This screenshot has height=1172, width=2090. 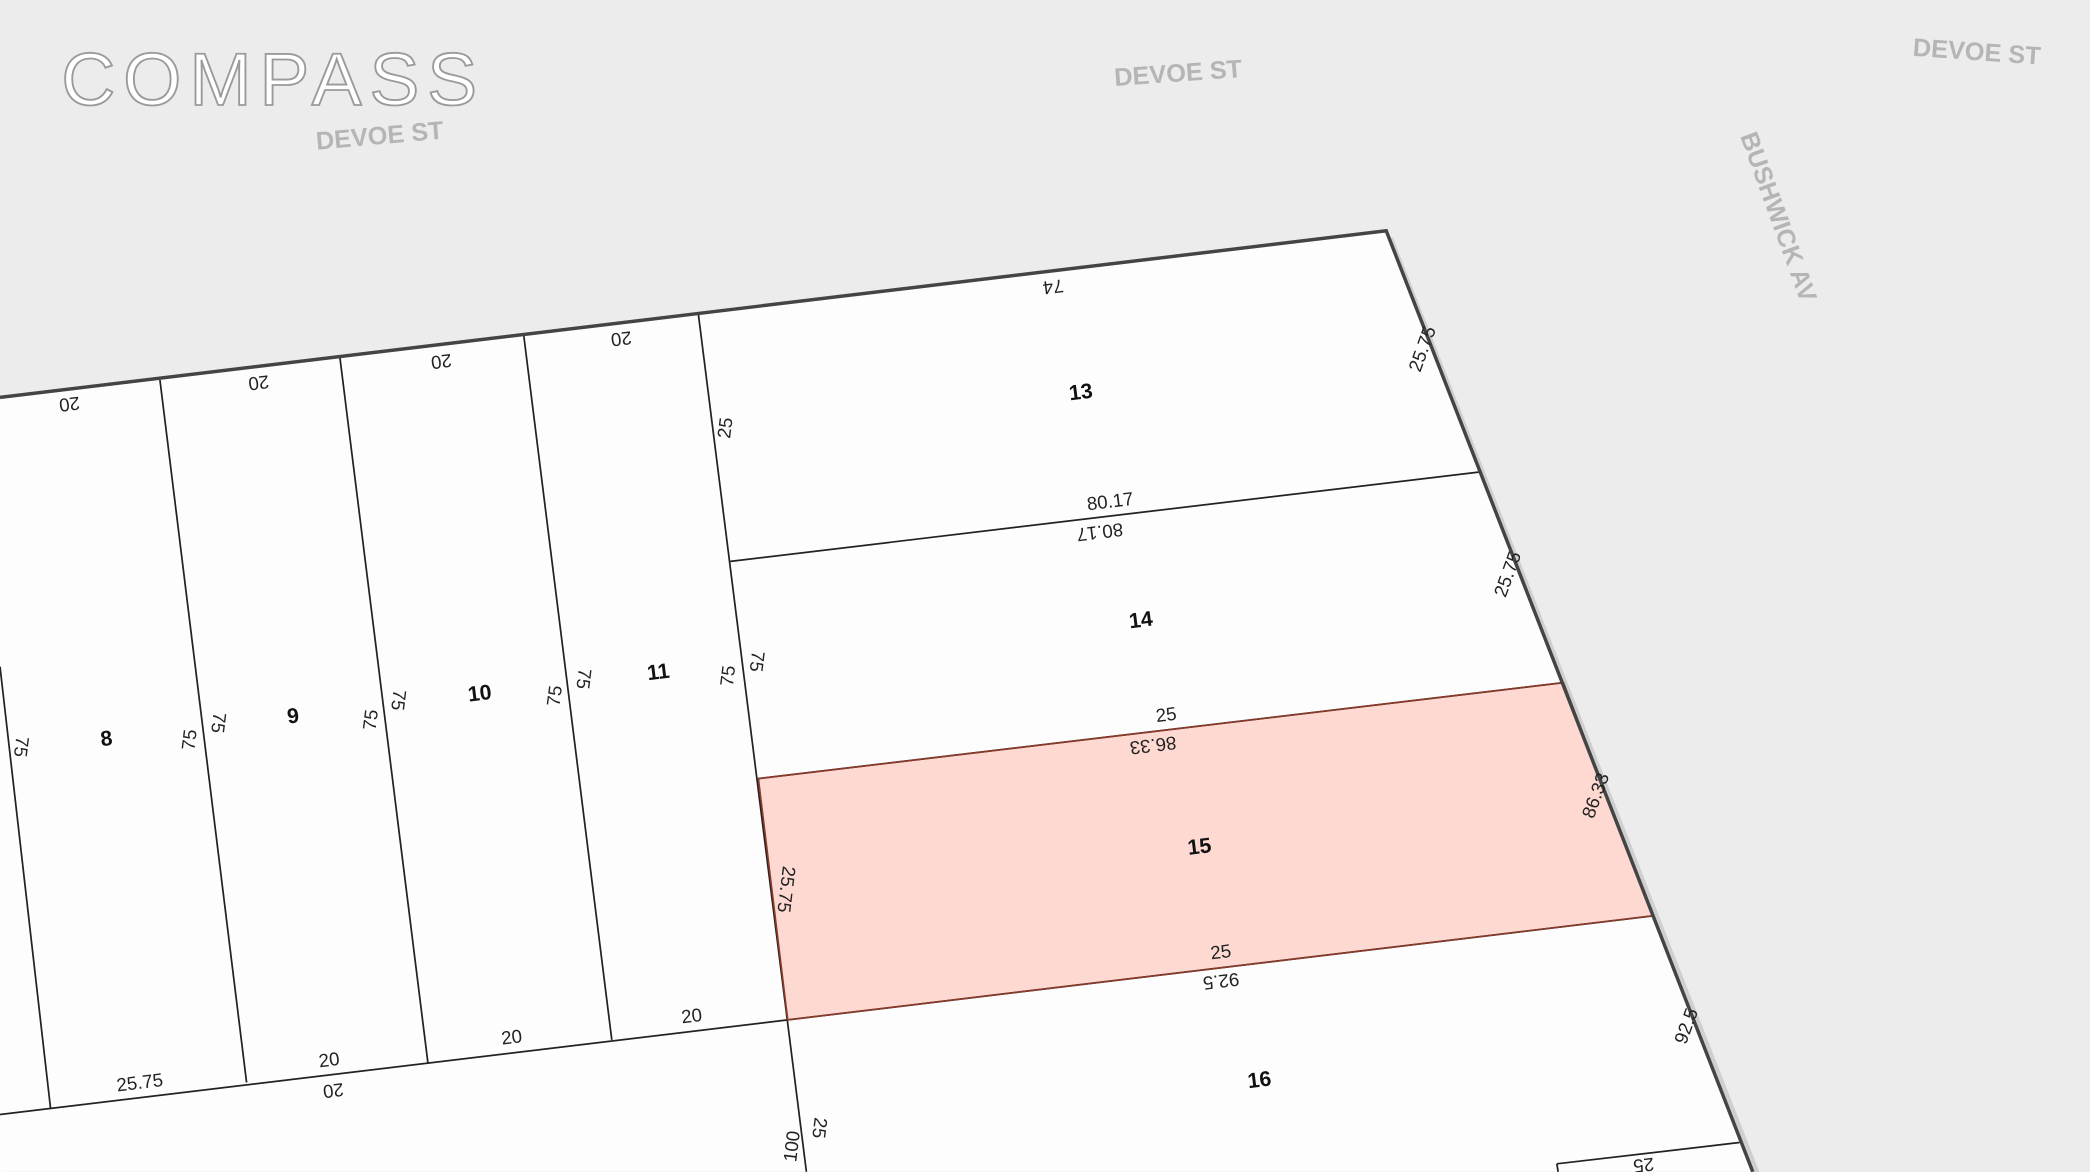 I want to click on lot-number: 8, so click(x=106, y=738).